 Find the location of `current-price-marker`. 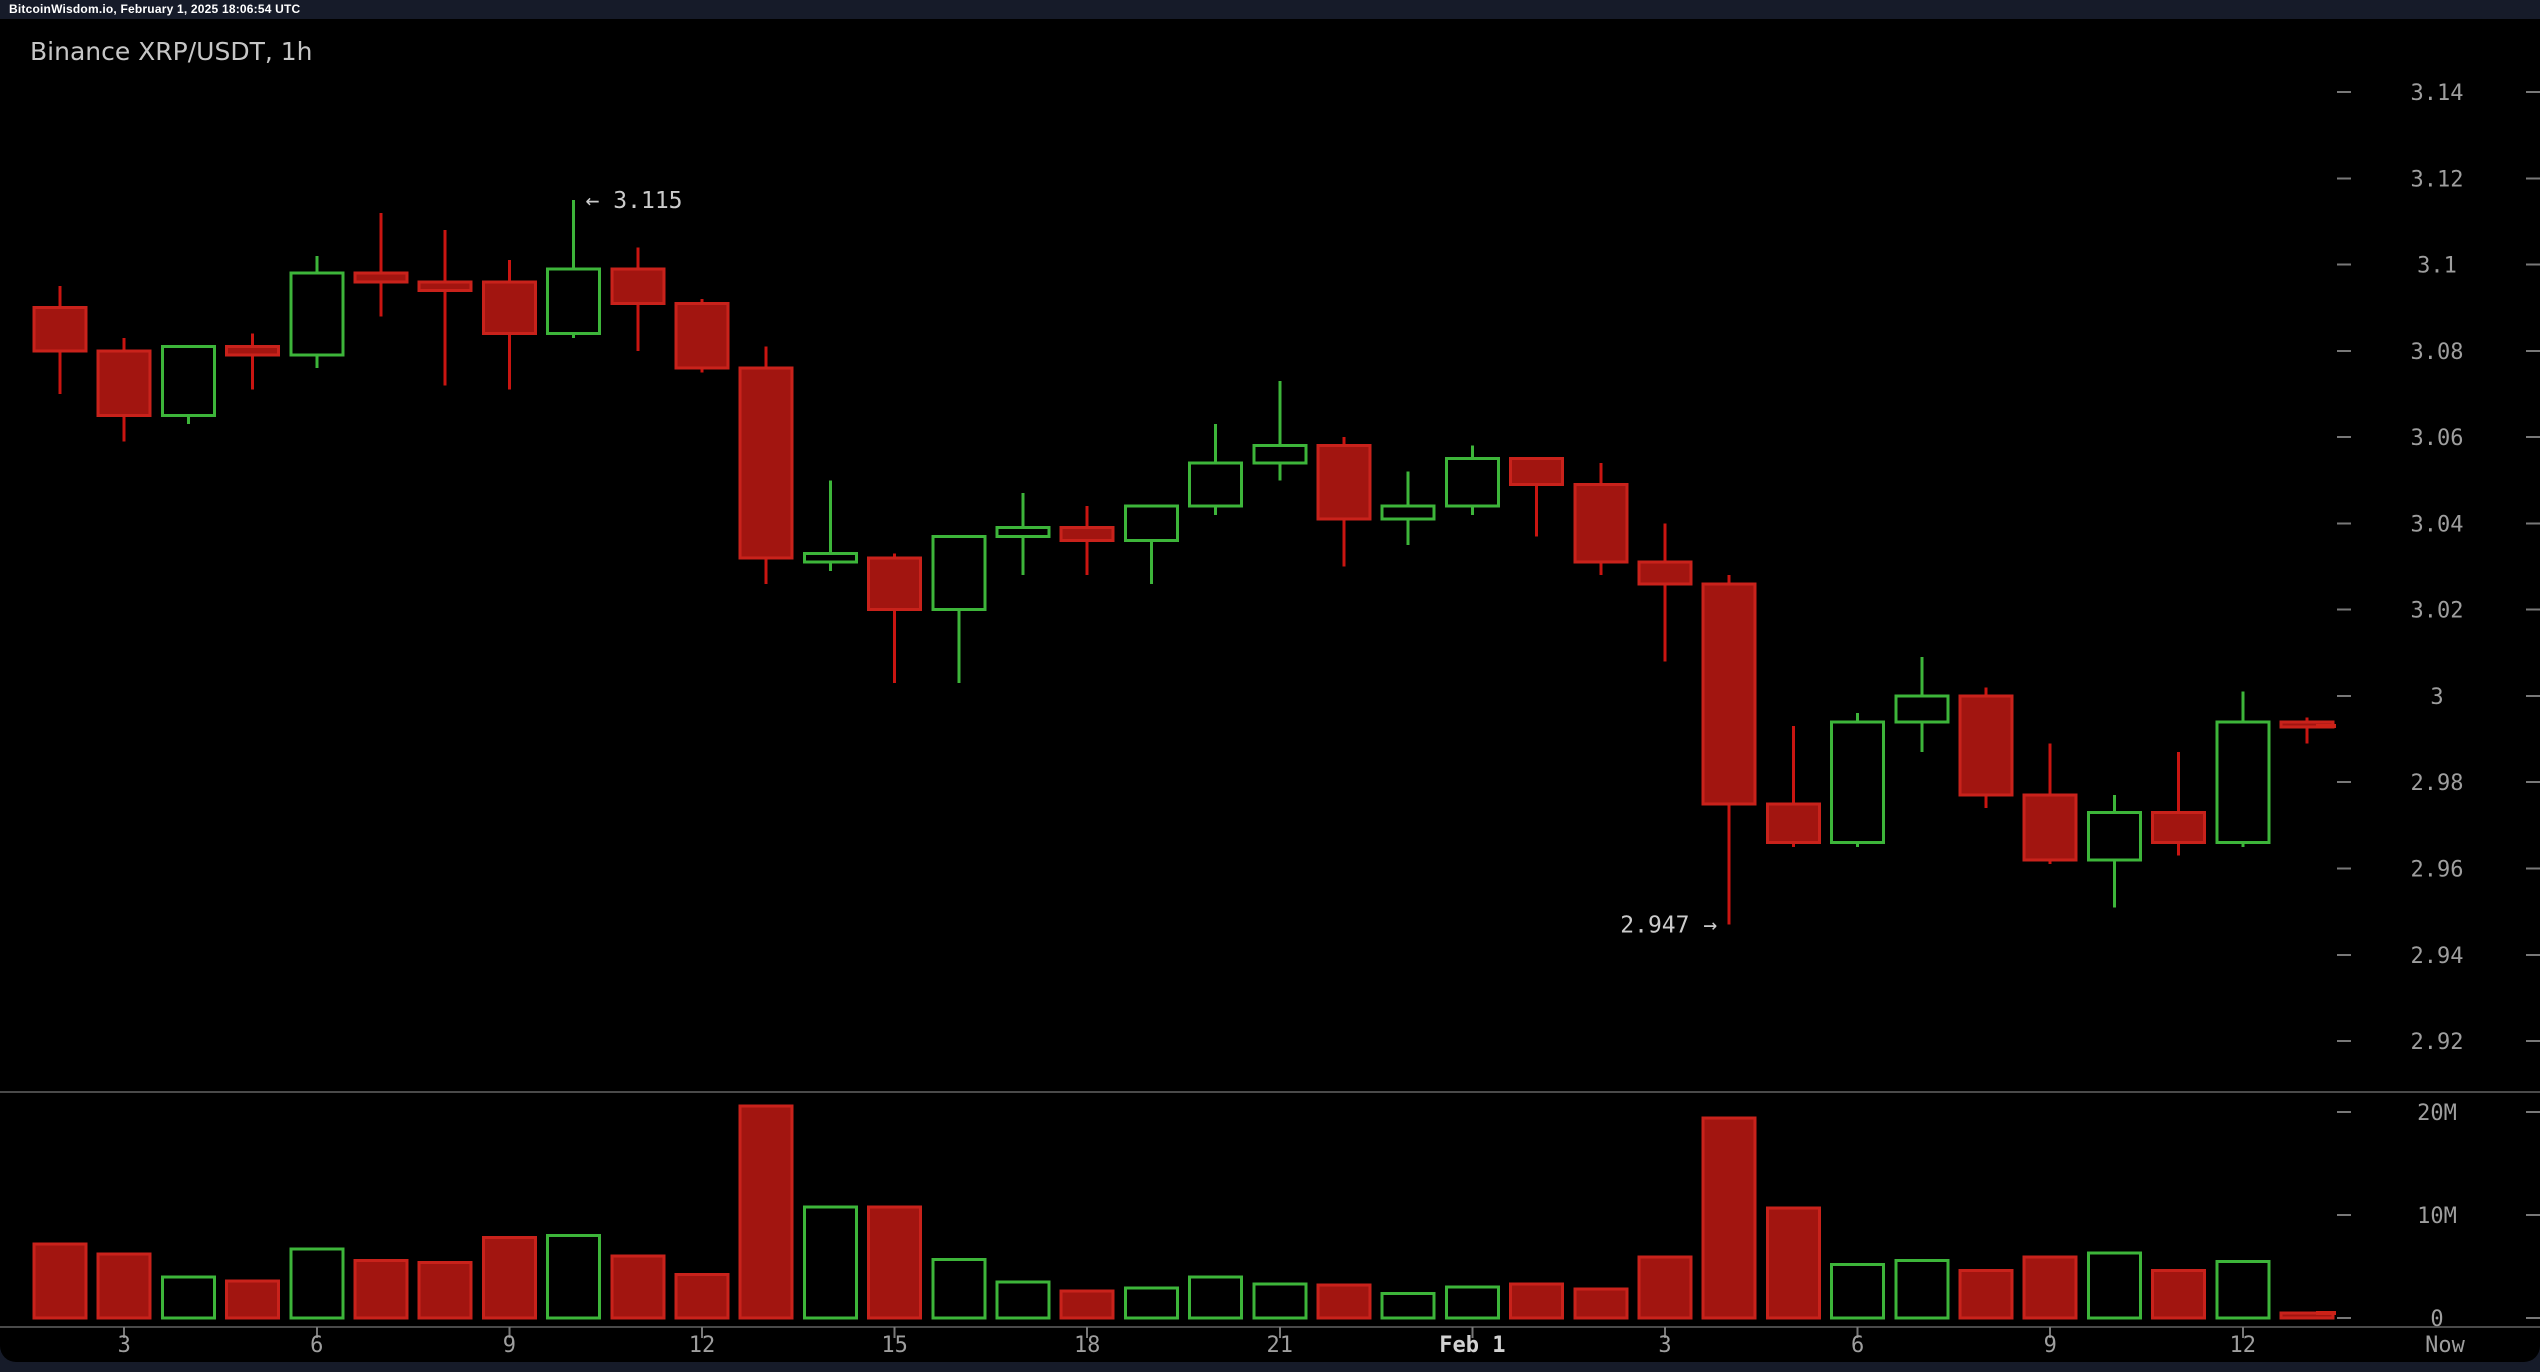

current-price-marker is located at coordinates (2326, 726).